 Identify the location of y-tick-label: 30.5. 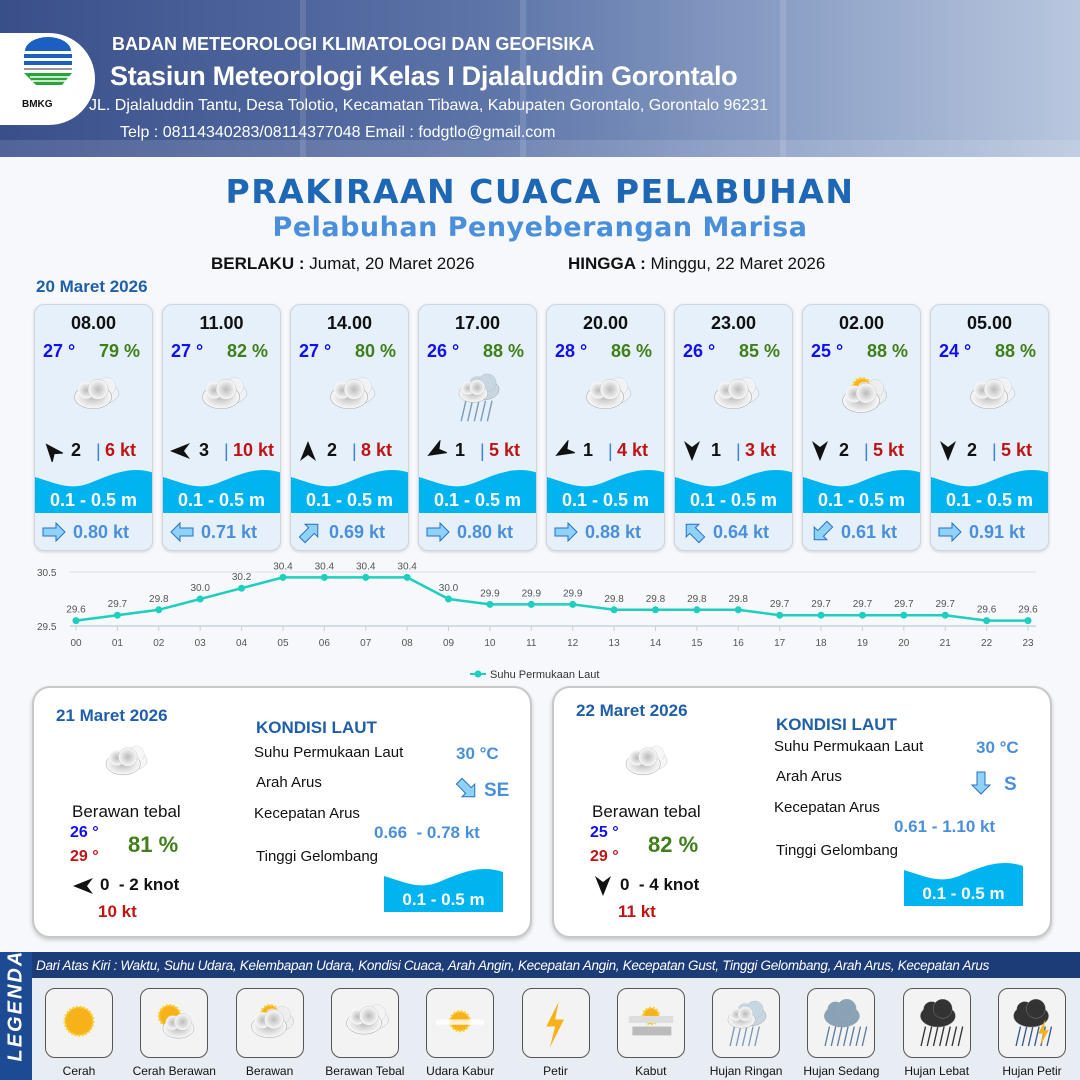
(47, 573).